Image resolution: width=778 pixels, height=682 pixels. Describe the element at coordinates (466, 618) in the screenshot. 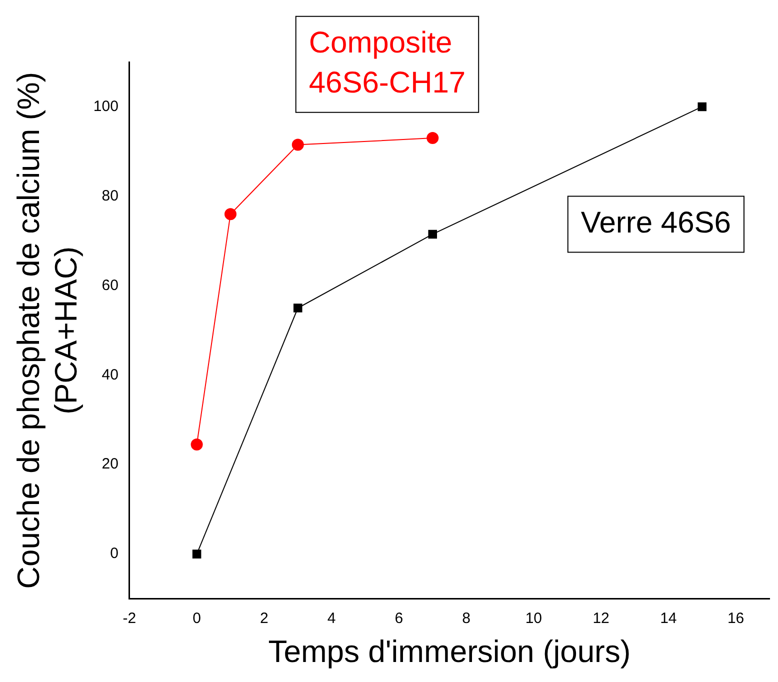

I see `x-tick-label: 8` at that location.